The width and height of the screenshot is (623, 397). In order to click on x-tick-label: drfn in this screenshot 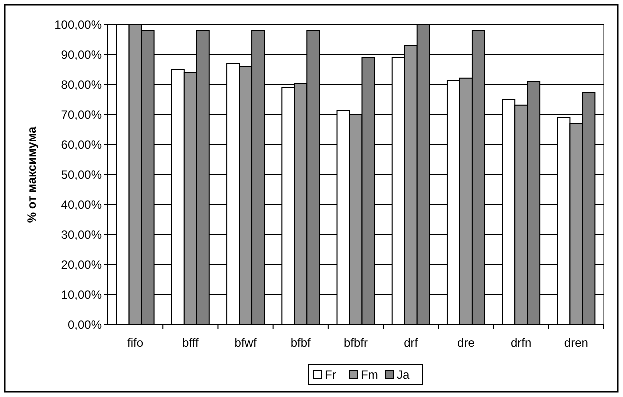, I will do `click(521, 343)`.